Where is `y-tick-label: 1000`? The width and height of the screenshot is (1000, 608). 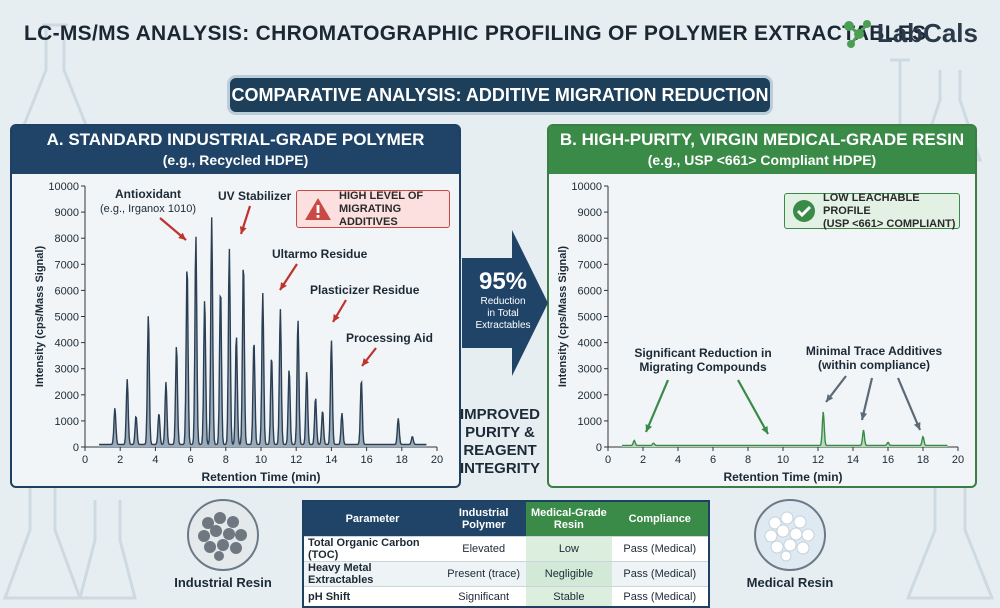 y-tick-label: 1000 is located at coordinates (590, 422).